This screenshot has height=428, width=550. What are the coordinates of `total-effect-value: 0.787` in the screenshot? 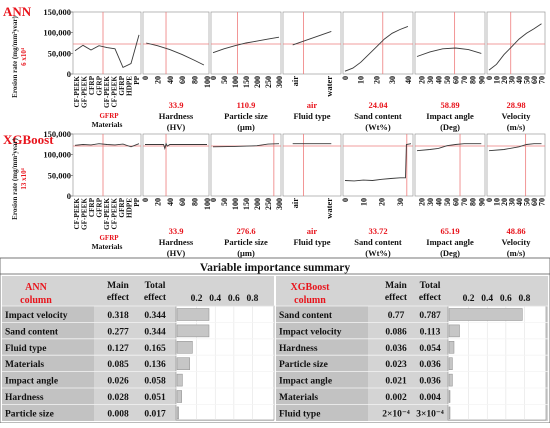 It's located at (430, 316).